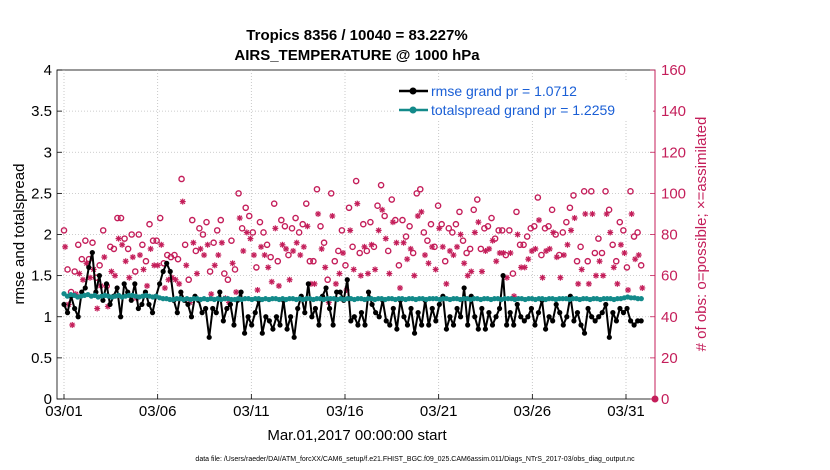 The height and width of the screenshot is (470, 830). Describe the element at coordinates (19, 234) in the screenshot. I see `y-axis-label-left: rmse and totalspread` at that location.